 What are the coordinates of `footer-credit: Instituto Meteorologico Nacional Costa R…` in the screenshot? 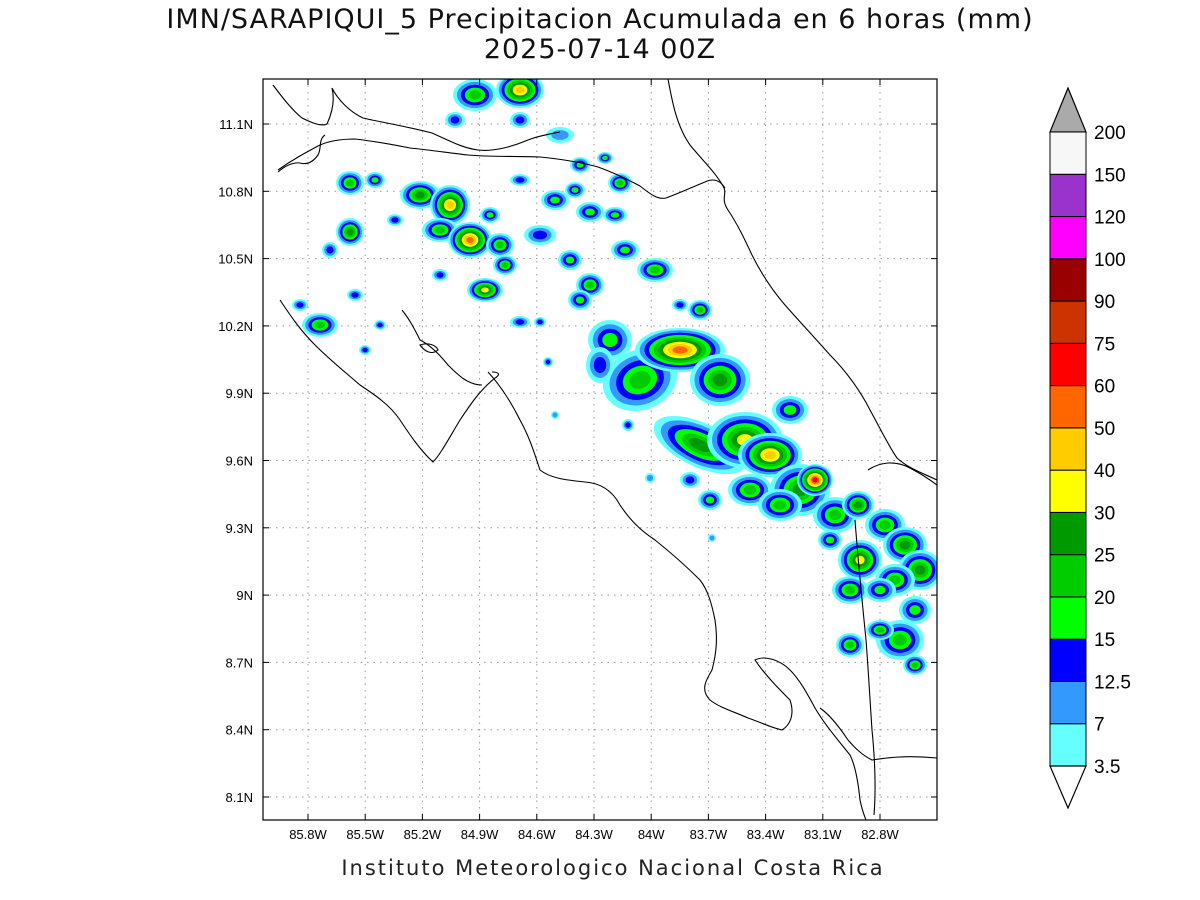 It's located at (613, 868).